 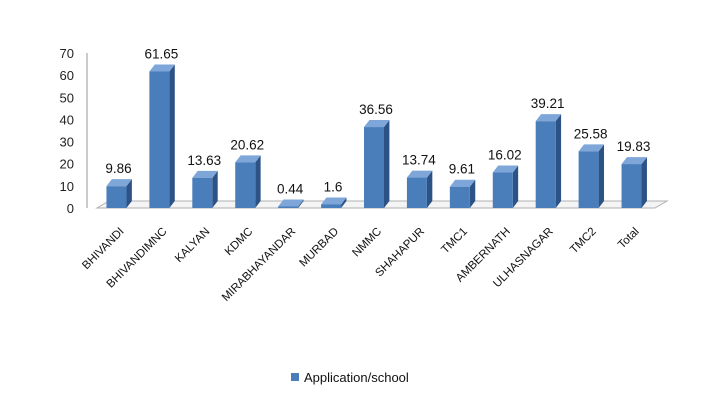 What do you see at coordinates (118, 168) in the screenshot?
I see `data-label: 9.86` at bounding box center [118, 168].